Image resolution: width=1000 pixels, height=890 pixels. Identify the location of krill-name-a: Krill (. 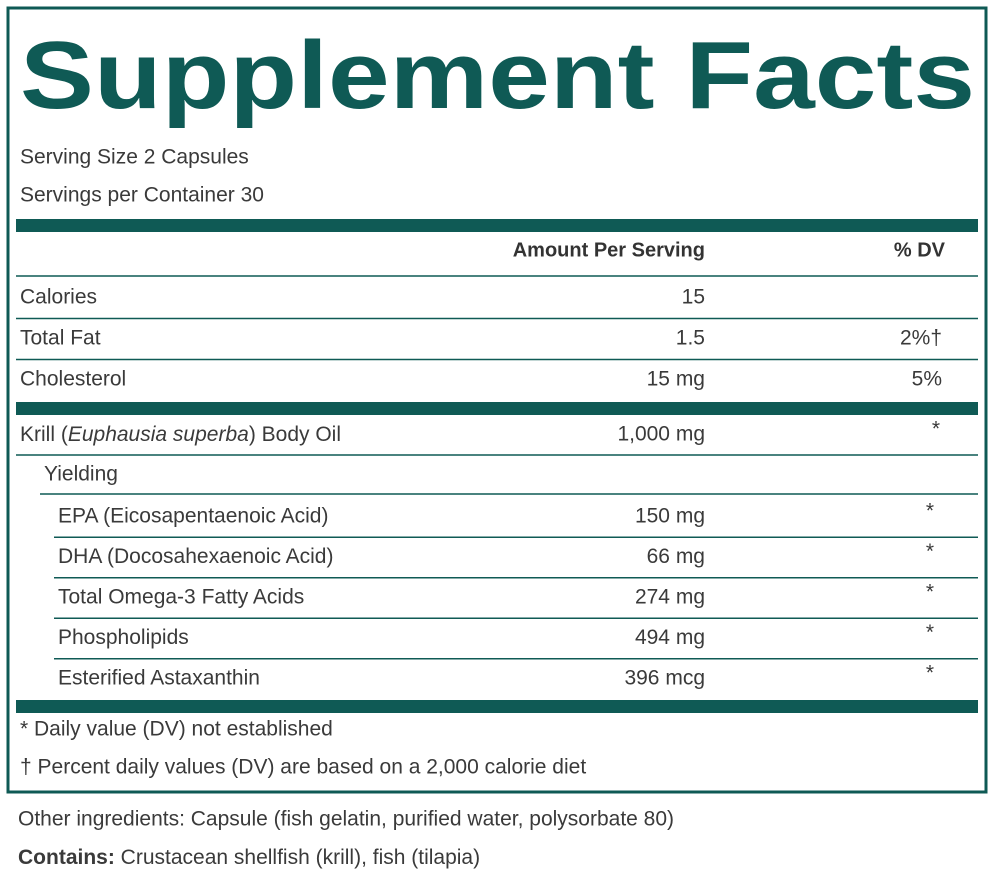
(44, 434).